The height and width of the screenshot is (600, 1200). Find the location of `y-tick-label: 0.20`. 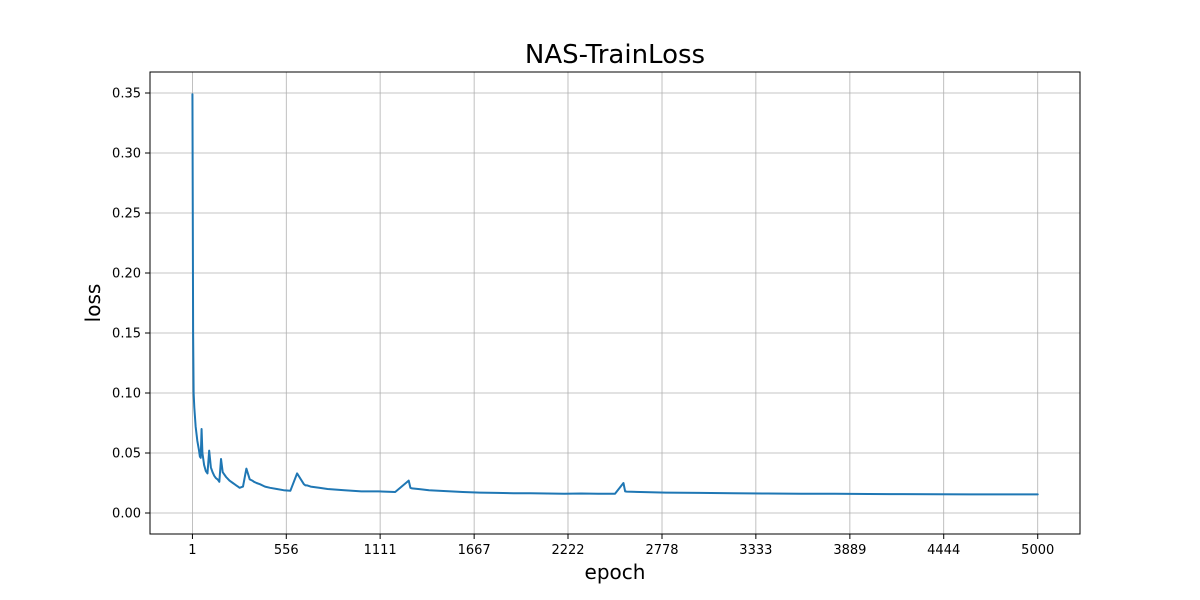

y-tick-label: 0.20 is located at coordinates (126, 274).